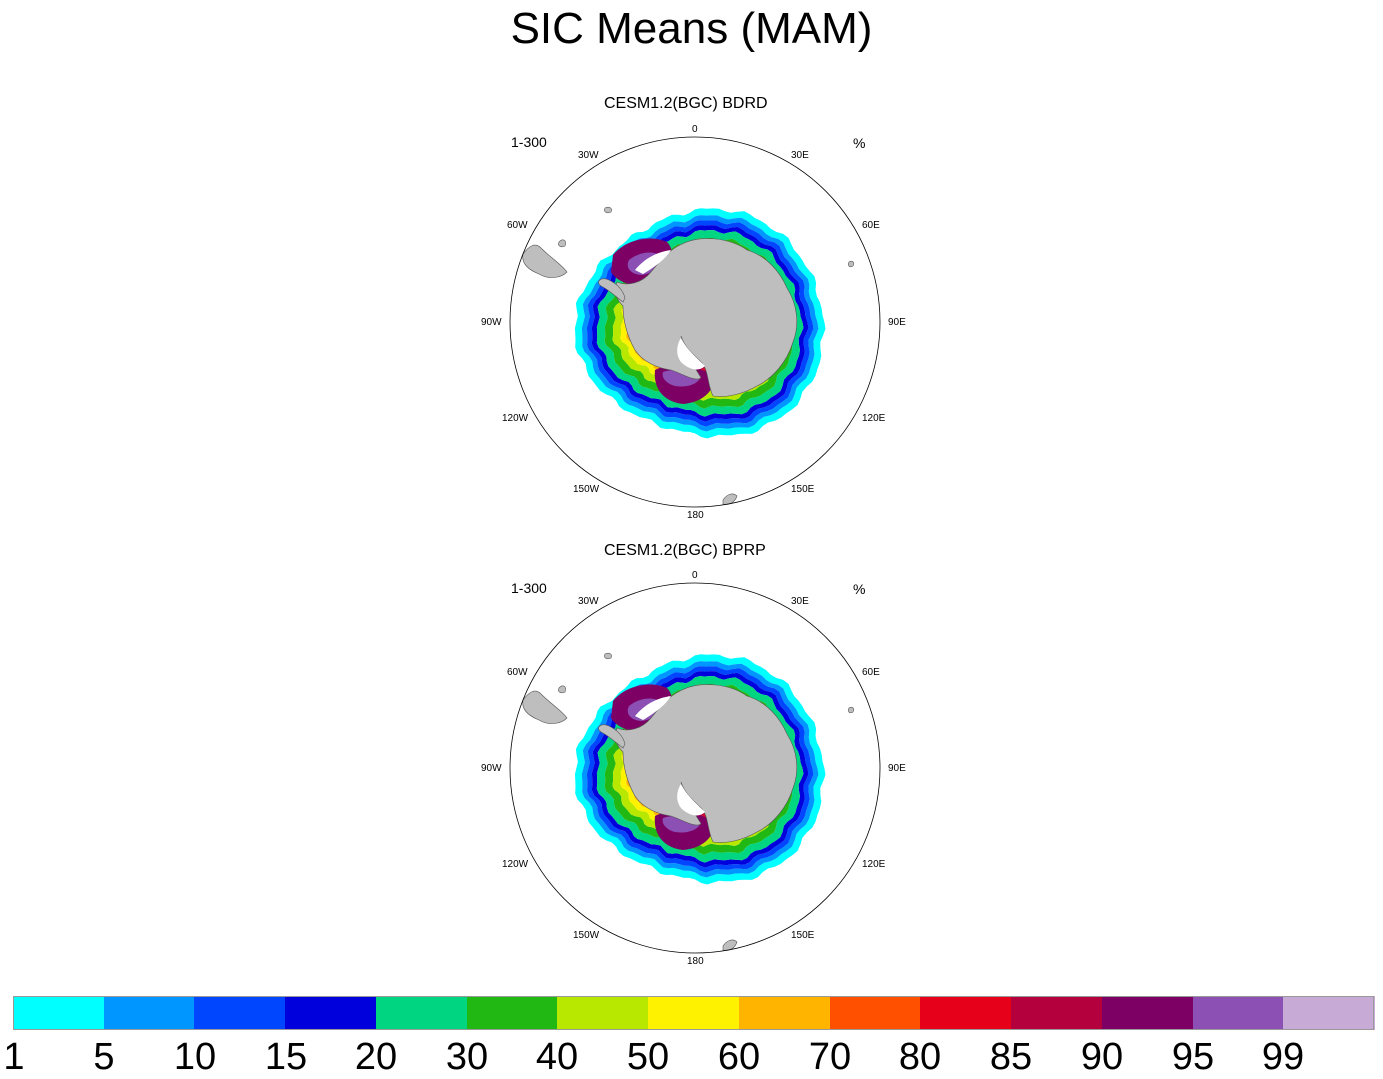 Image resolution: width=1383 pixels, height=1079 pixels. Describe the element at coordinates (586, 935) in the screenshot. I see `panel-2-lon-label-150w: 150W` at that location.